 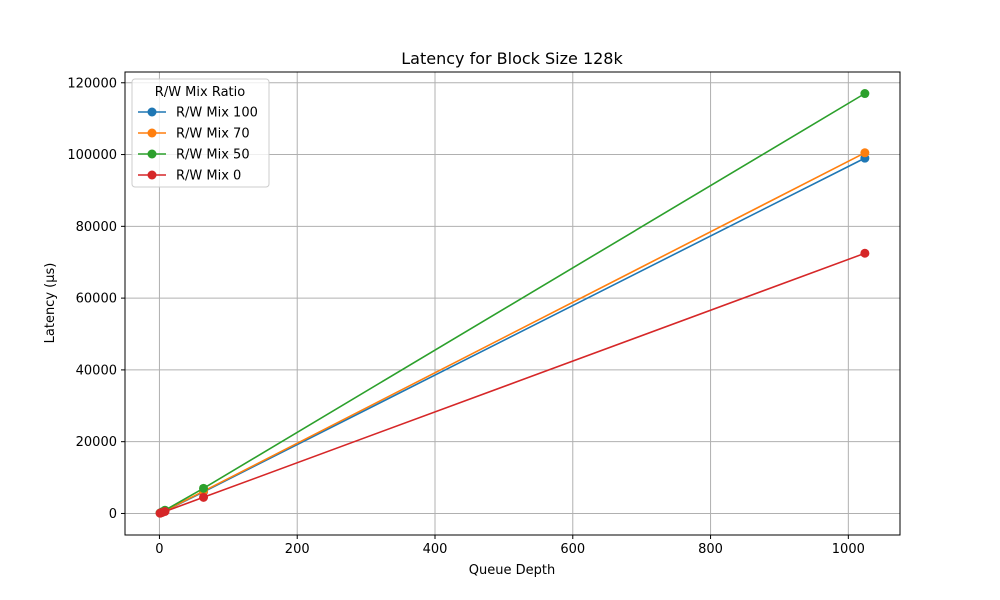 What do you see at coordinates (92, 155) in the screenshot?
I see `y-tick-label: 100000` at bounding box center [92, 155].